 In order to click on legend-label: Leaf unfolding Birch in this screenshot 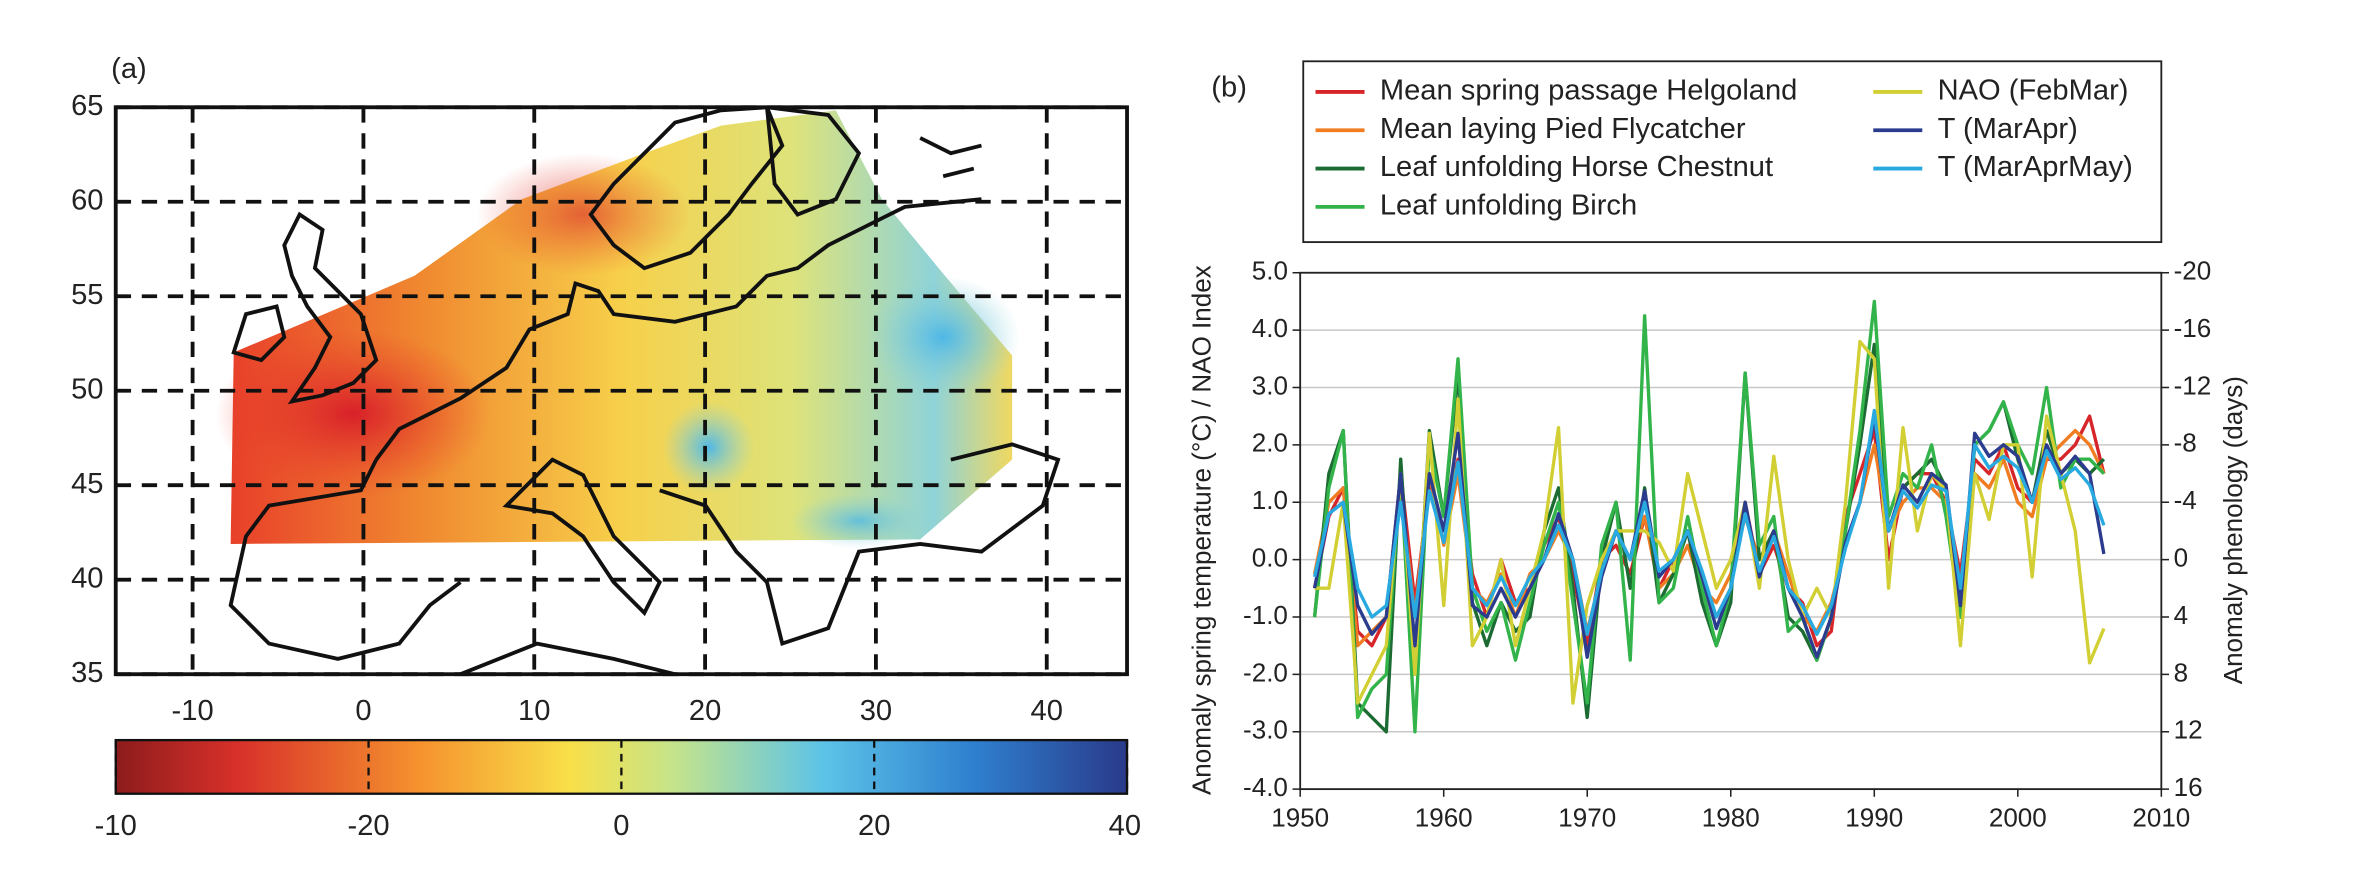, I will do `click(1508, 206)`.